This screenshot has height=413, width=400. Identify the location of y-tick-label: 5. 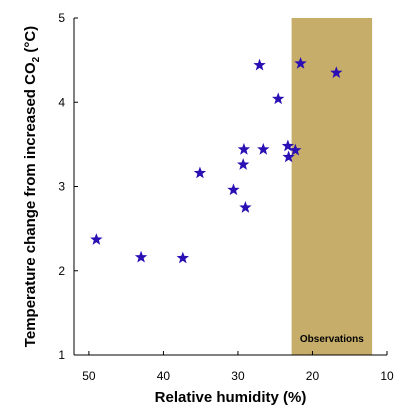
(61, 18).